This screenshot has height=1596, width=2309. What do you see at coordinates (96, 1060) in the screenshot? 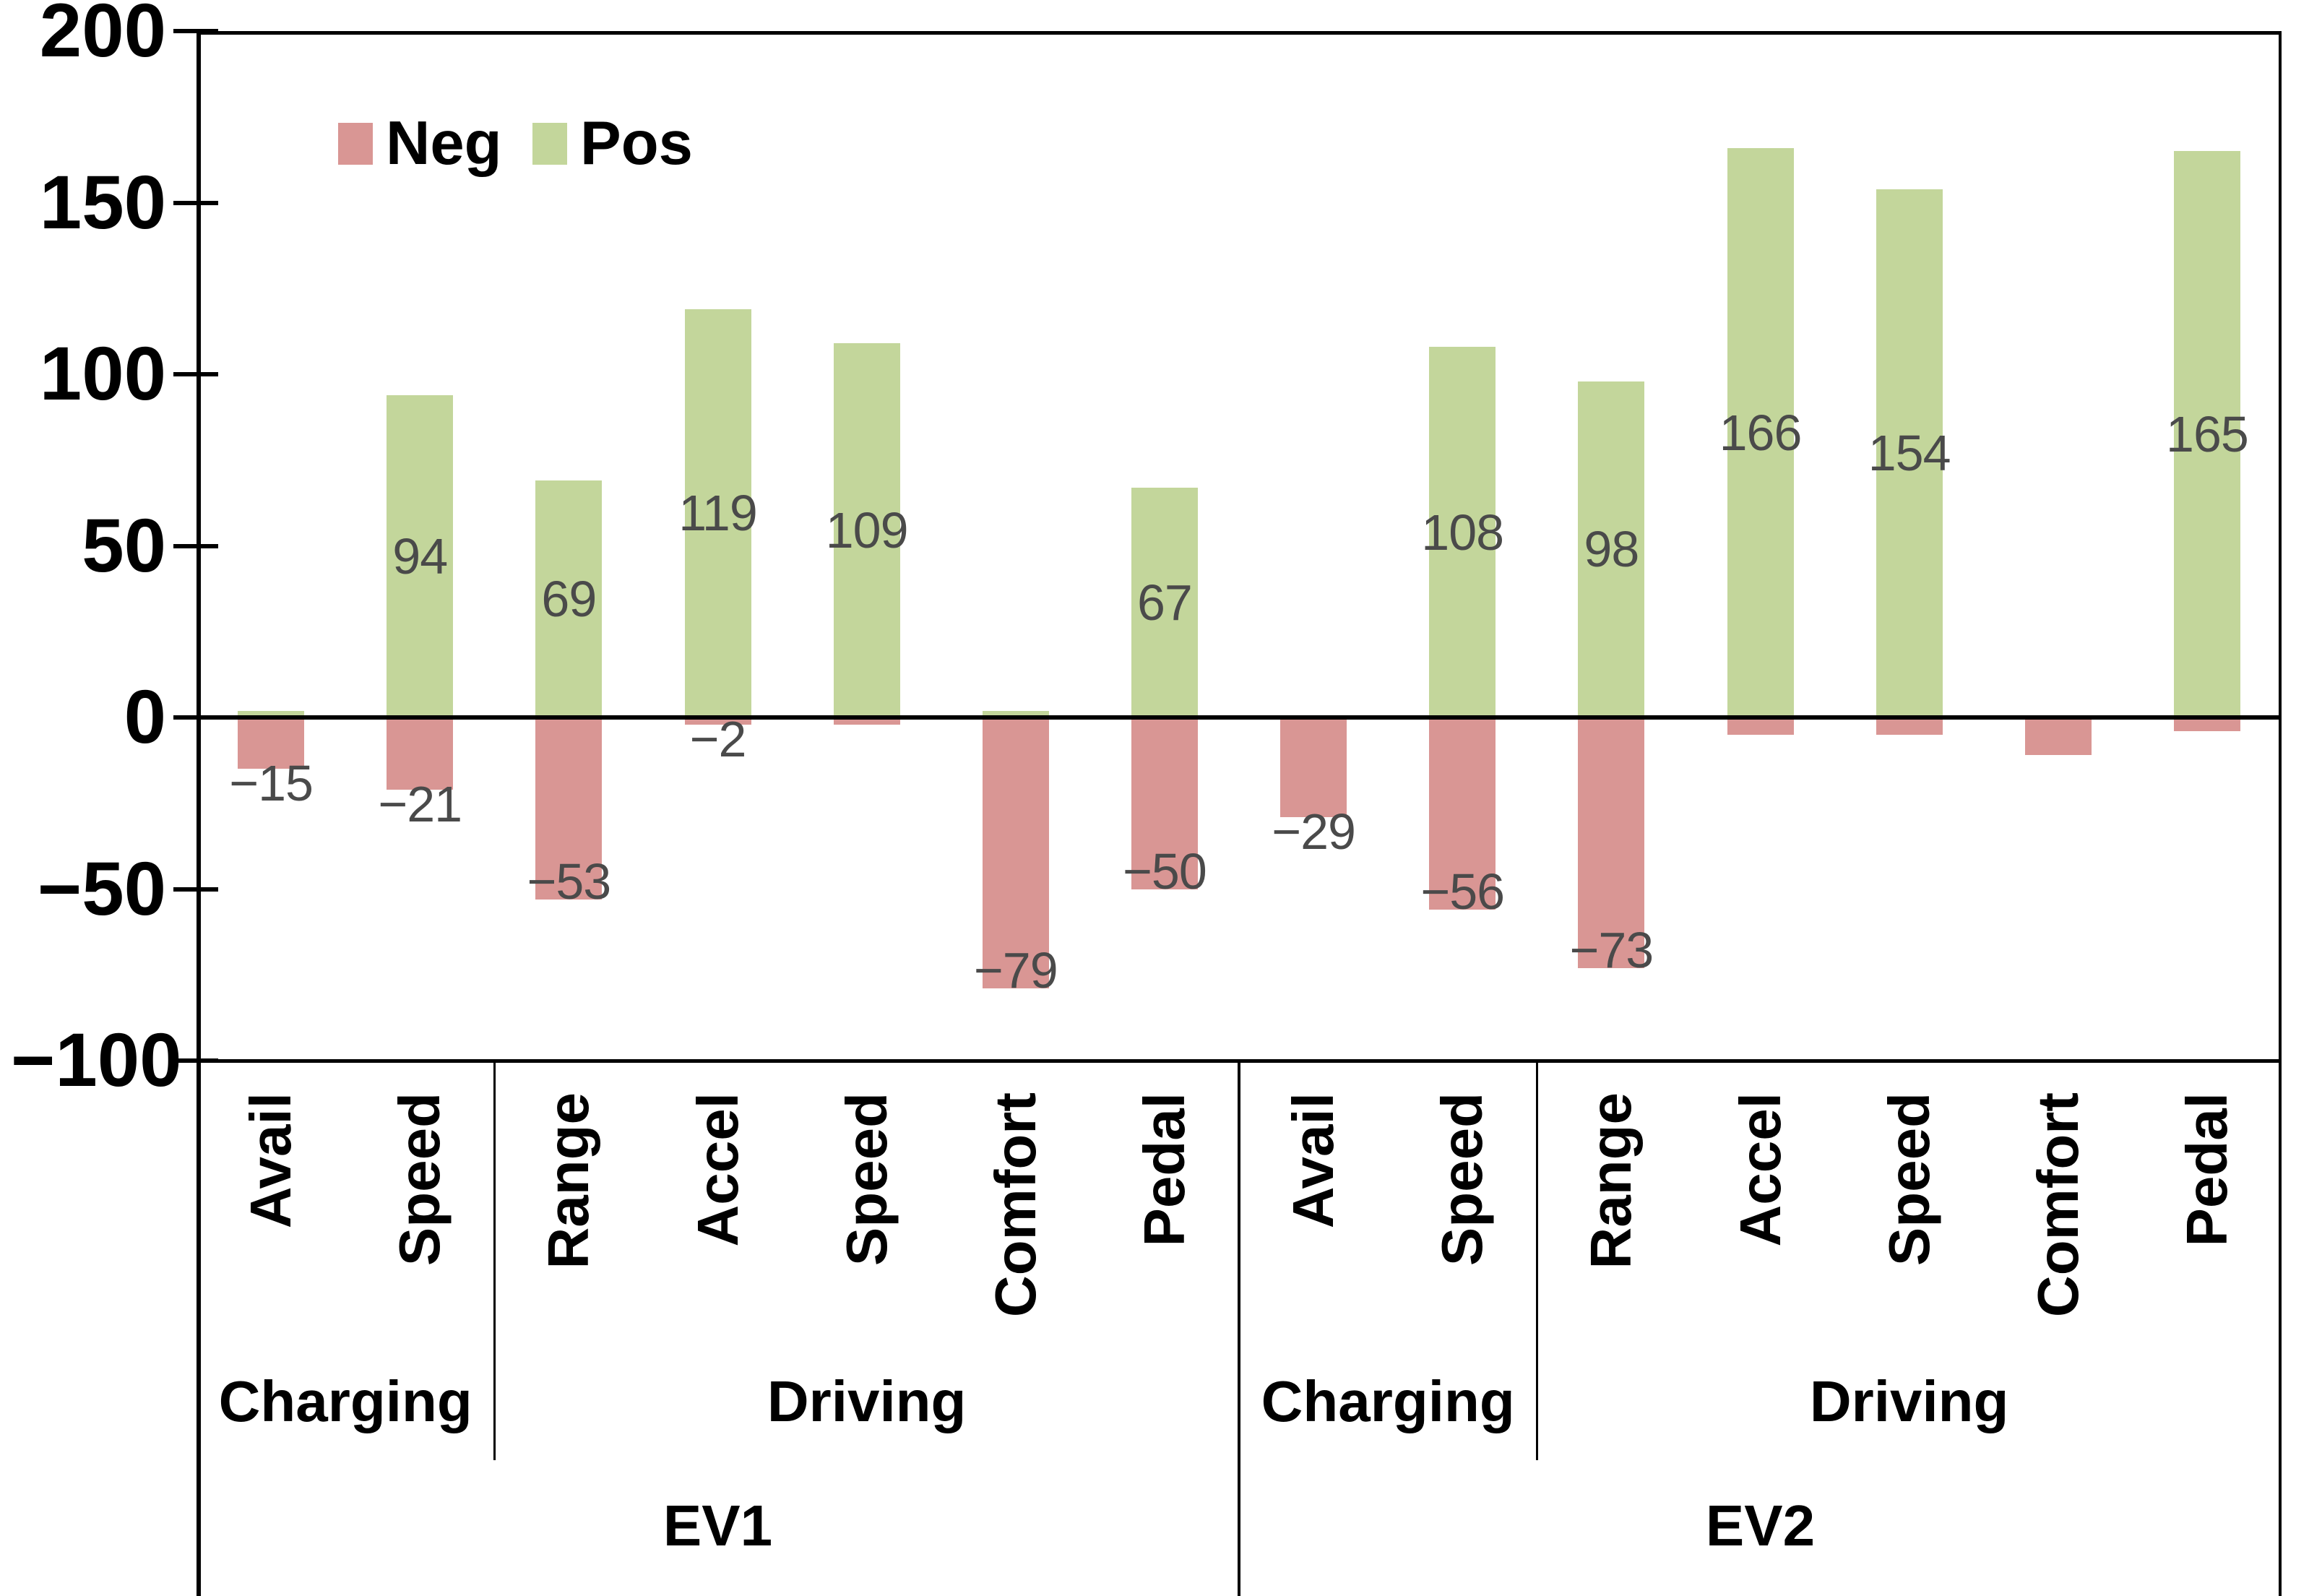
I see `y-axis-tick-label: −100` at bounding box center [96, 1060].